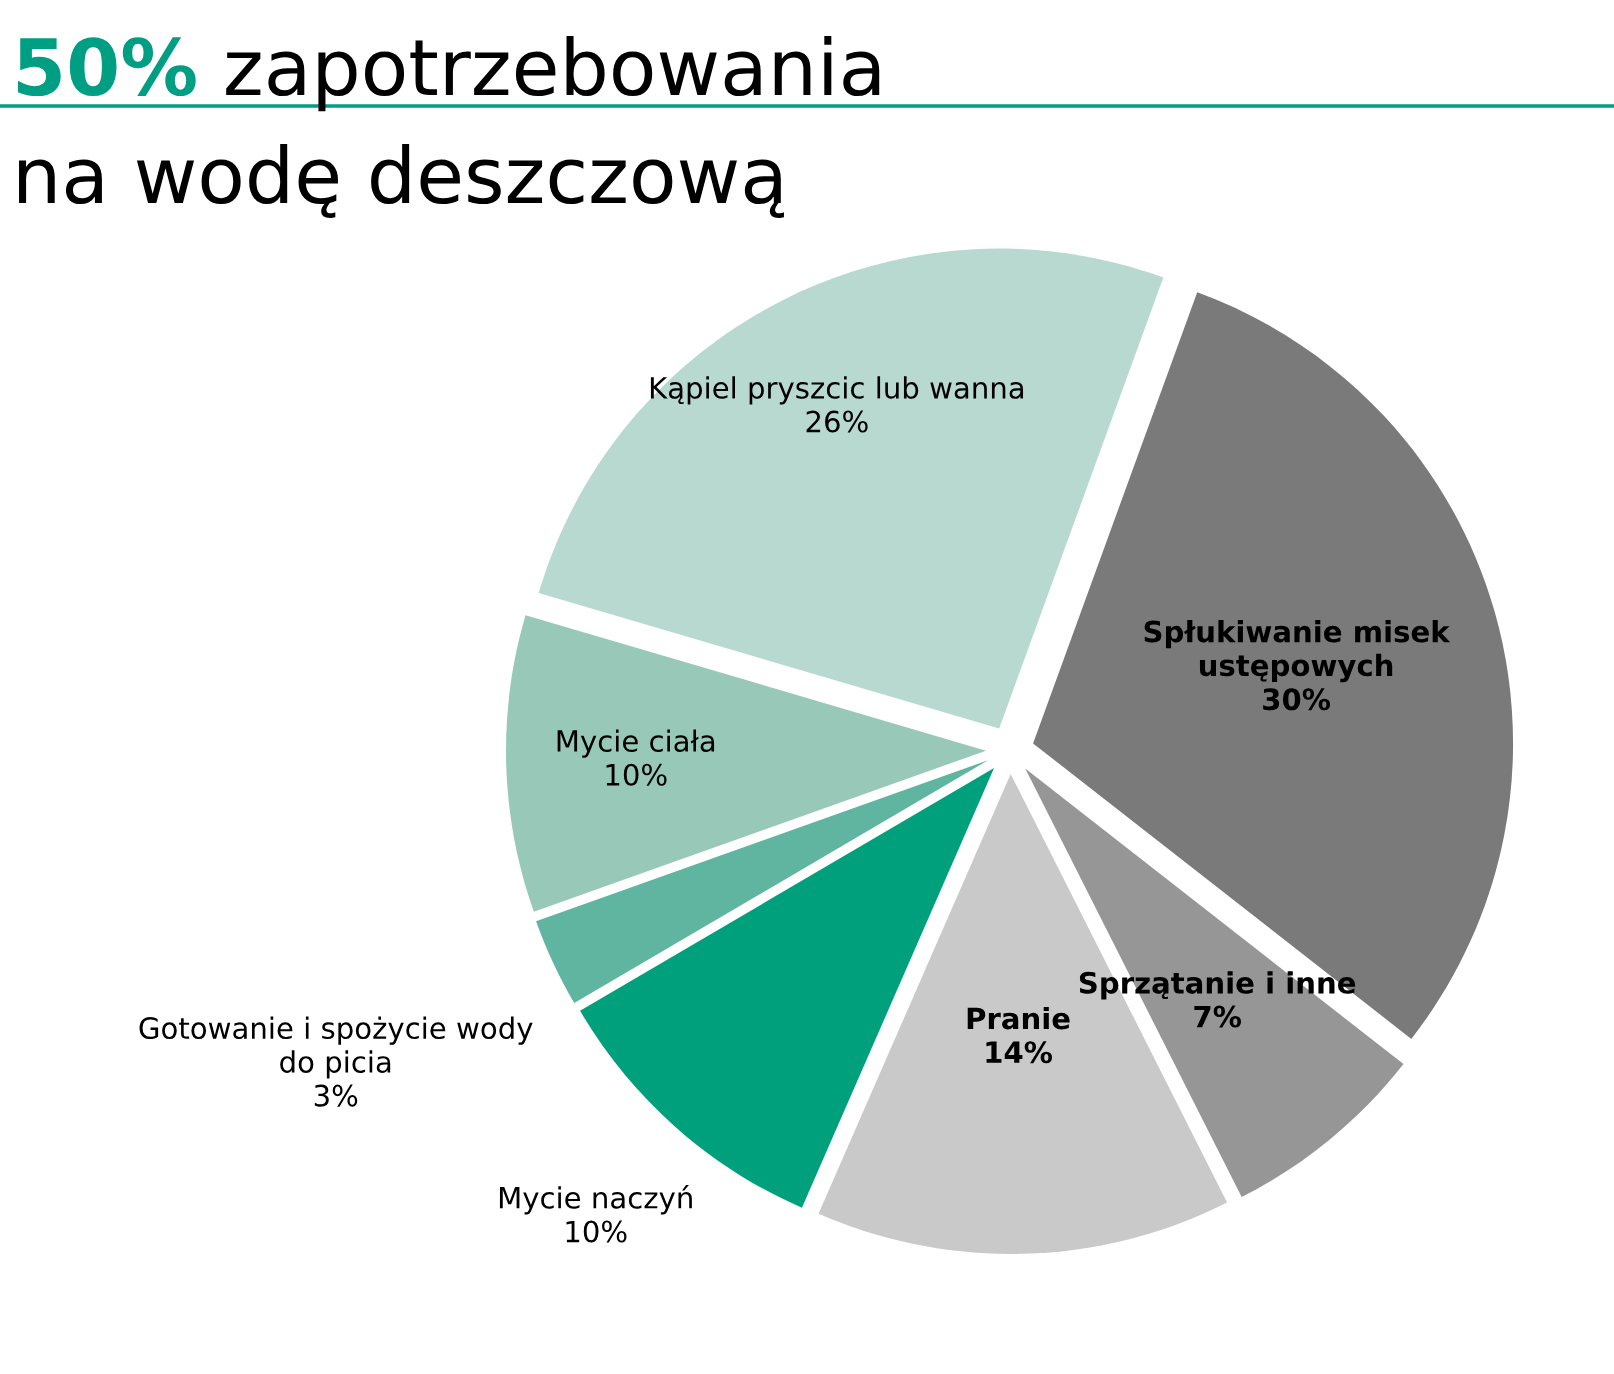 The image size is (1614, 1374). Describe the element at coordinates (636, 743) in the screenshot. I see `slice-label: Mycie ciała` at that location.